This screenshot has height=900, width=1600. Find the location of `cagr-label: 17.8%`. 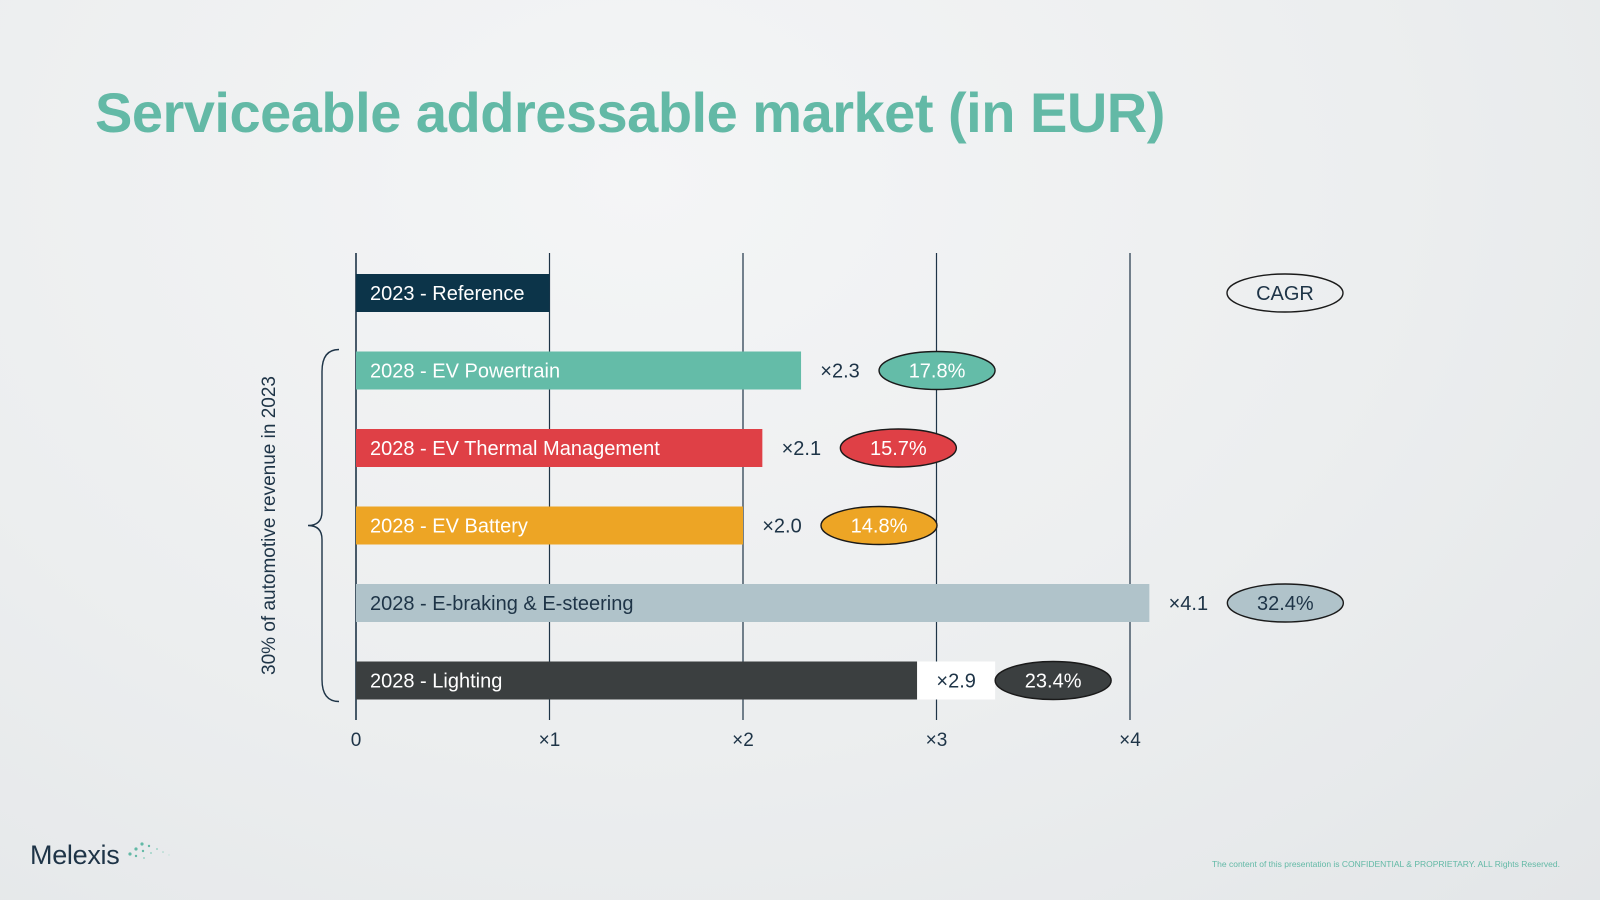

cagr-label: 17.8% is located at coordinates (937, 372).